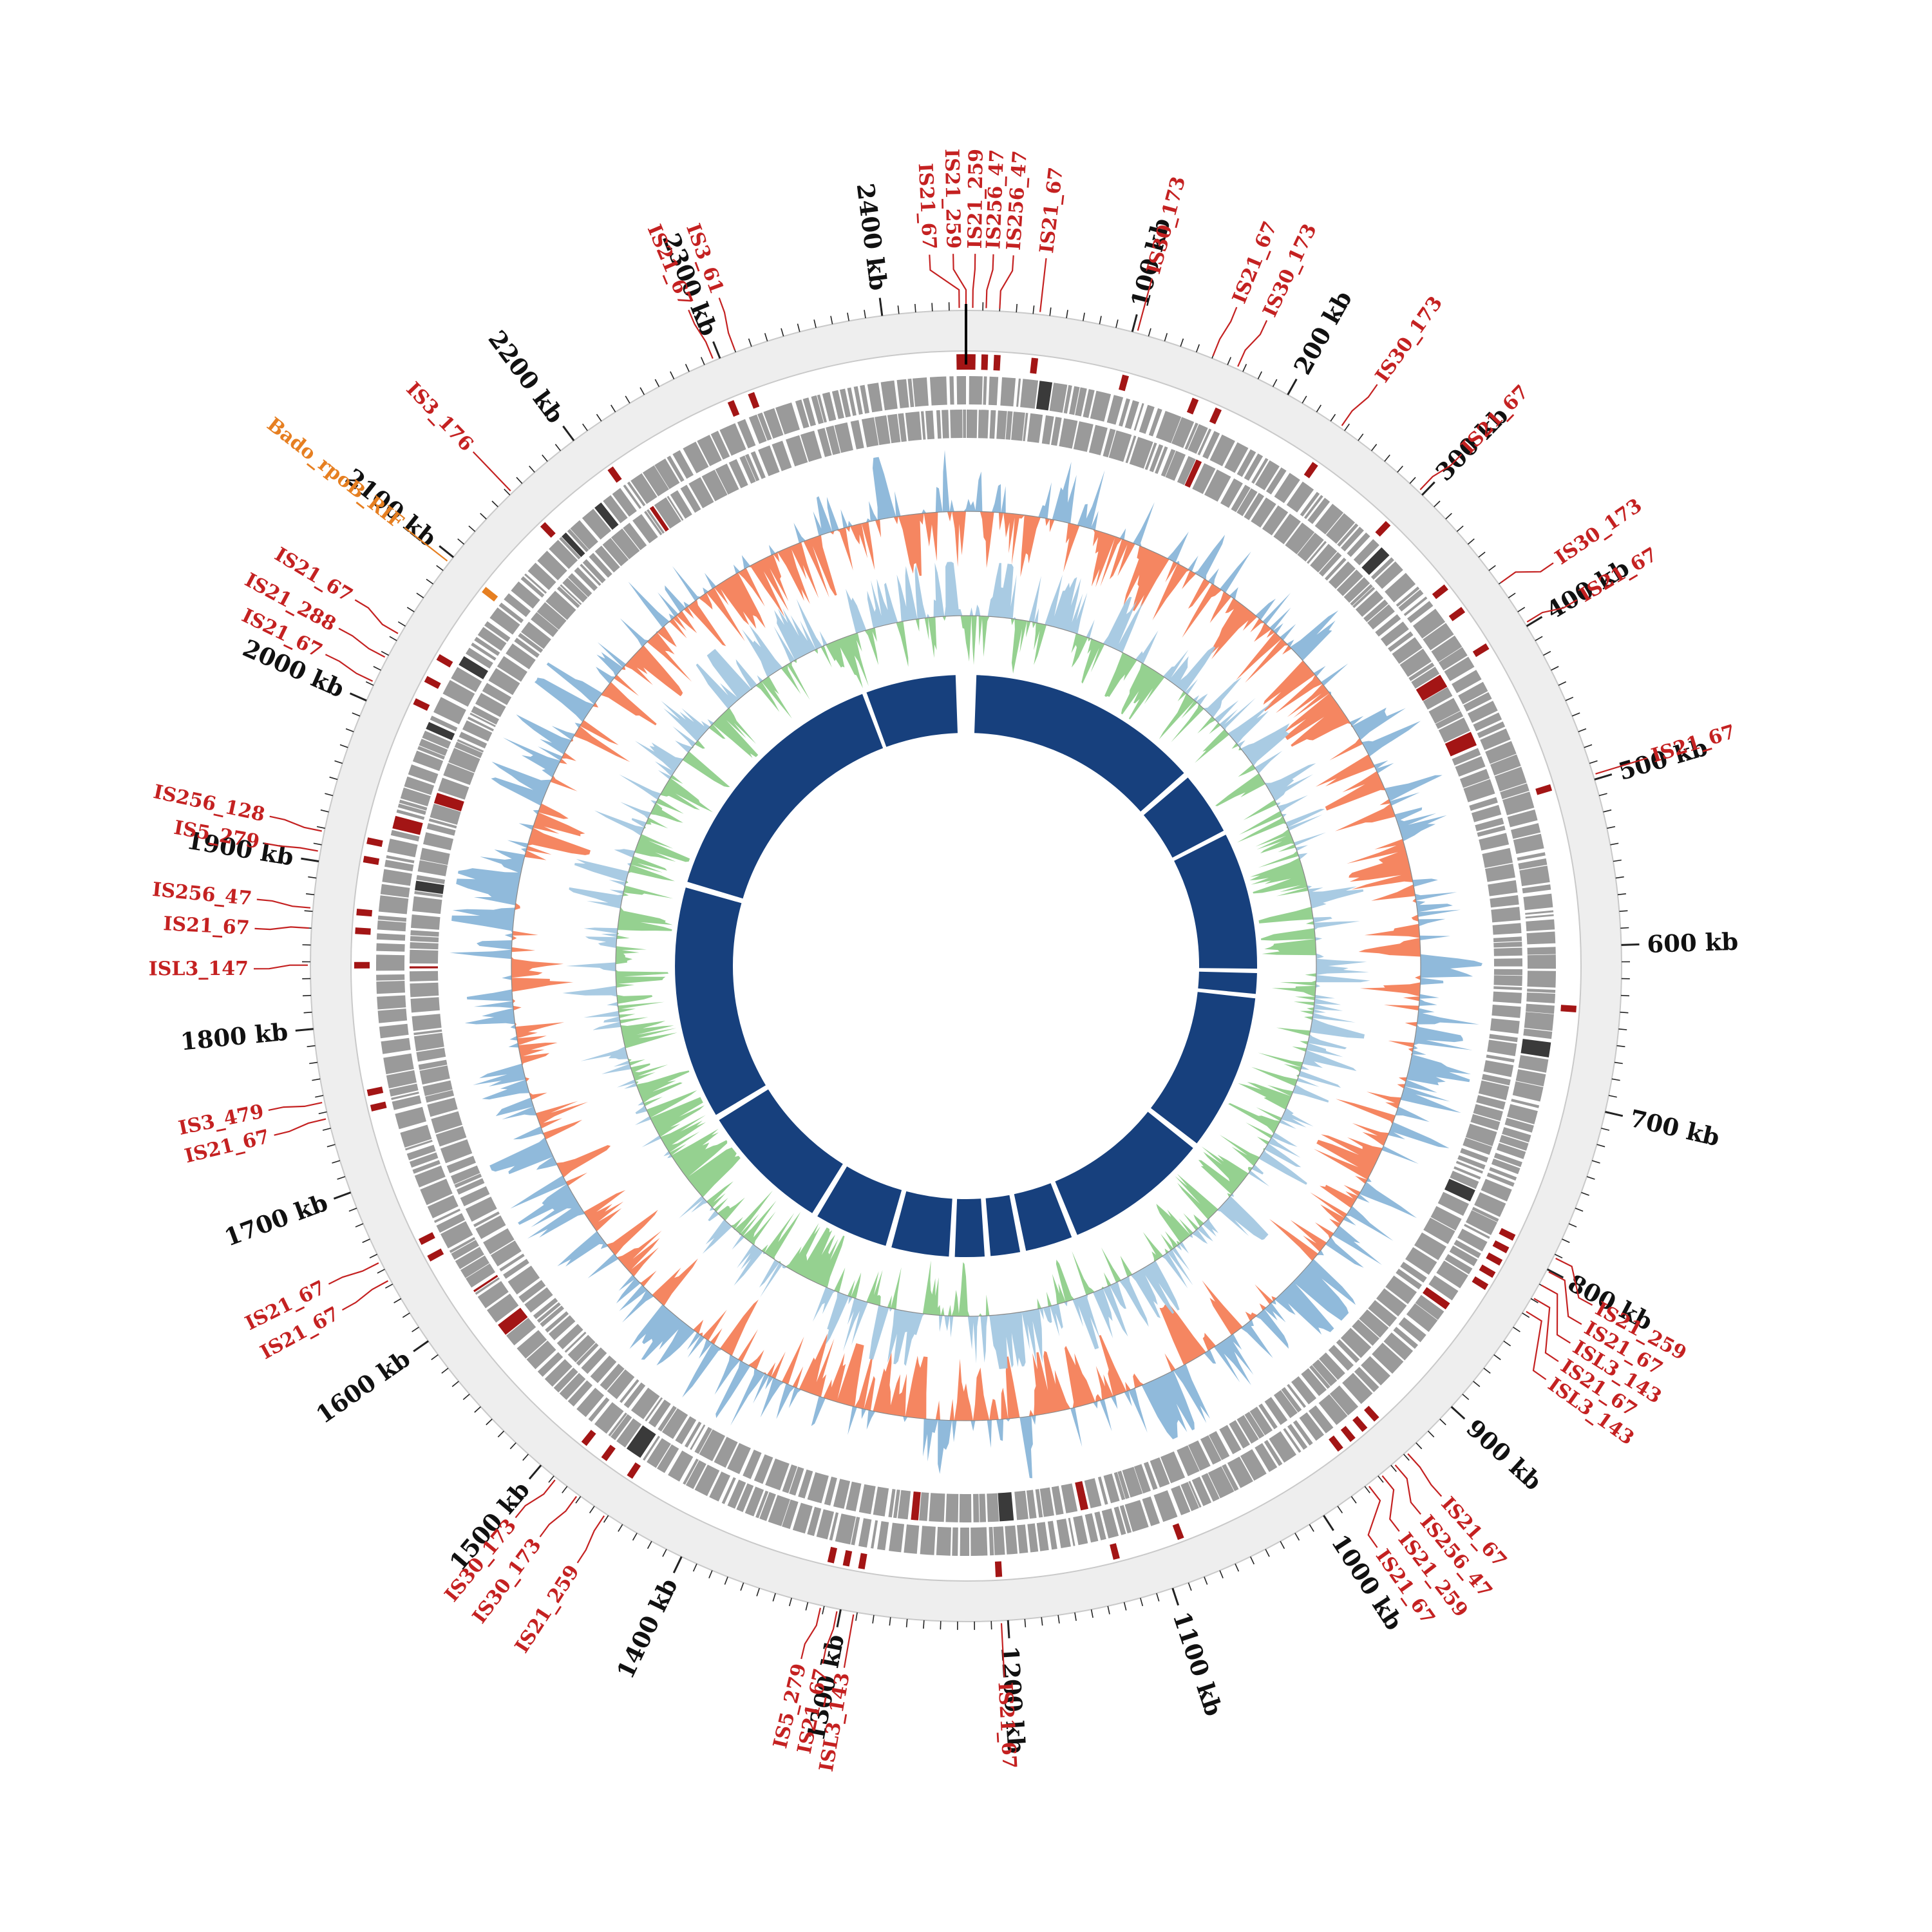  What do you see at coordinates (1323, 333) in the screenshot?
I see `tick-label: 200 kb` at bounding box center [1323, 333].